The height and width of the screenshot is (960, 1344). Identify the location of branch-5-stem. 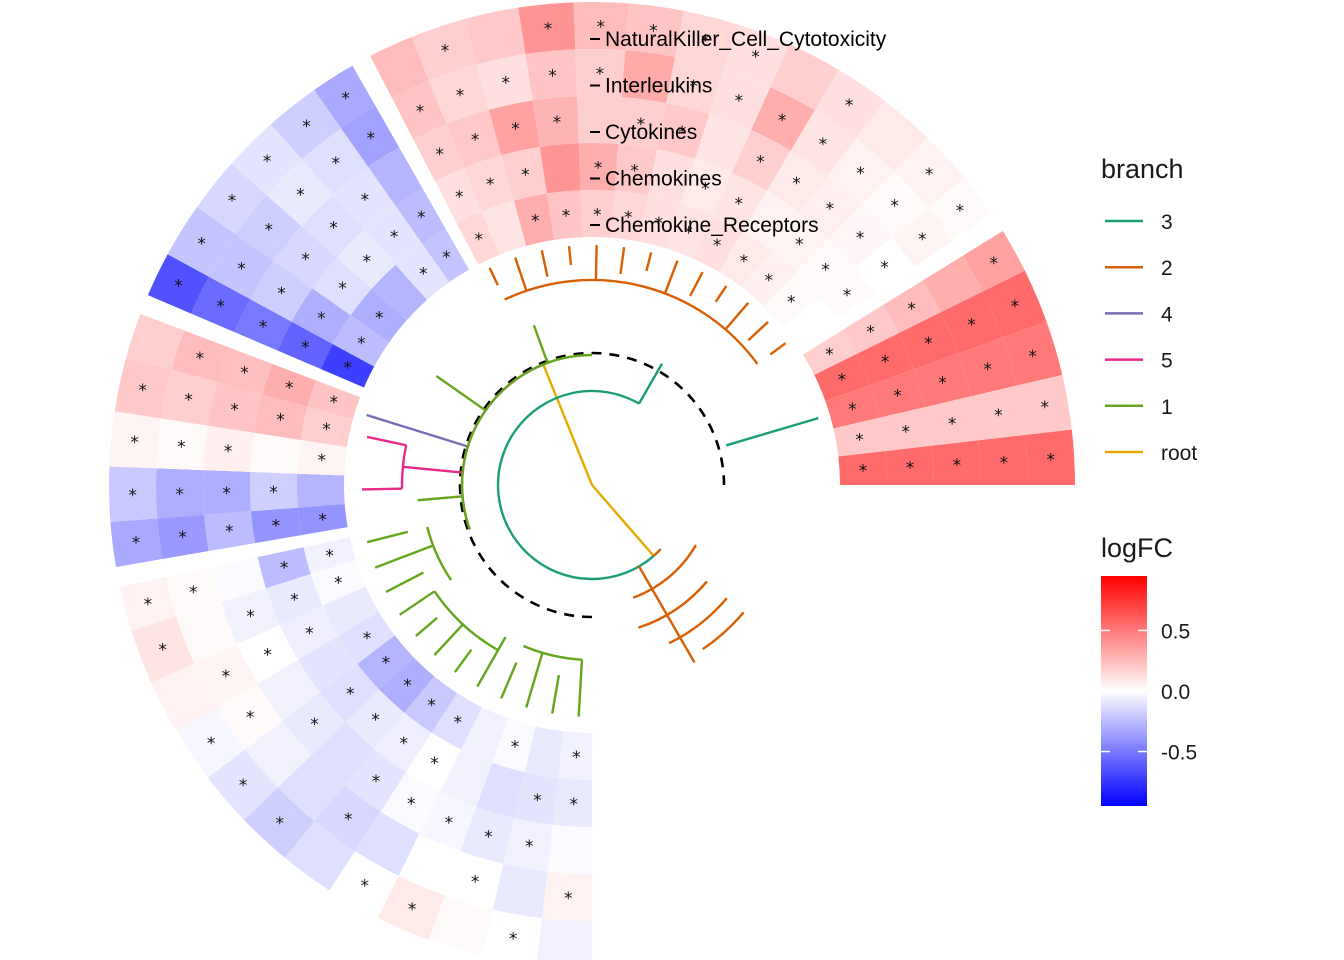
(432, 469).